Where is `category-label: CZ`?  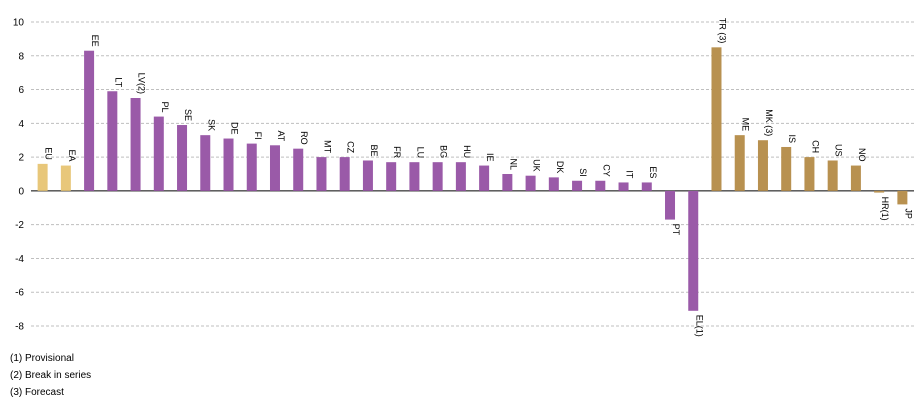
category-label: CZ is located at coordinates (351, 147).